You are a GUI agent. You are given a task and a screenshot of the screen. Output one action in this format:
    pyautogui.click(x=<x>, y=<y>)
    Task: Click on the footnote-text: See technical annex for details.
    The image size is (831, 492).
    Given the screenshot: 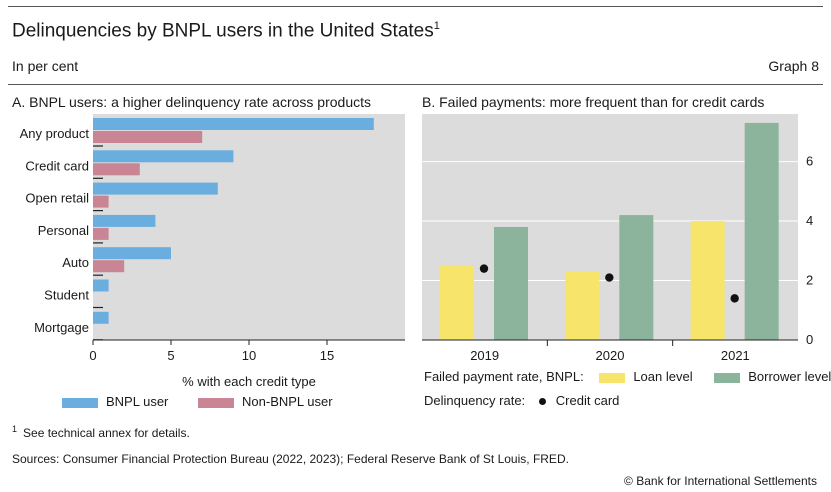 What is the action you would take?
    pyautogui.click(x=106, y=433)
    